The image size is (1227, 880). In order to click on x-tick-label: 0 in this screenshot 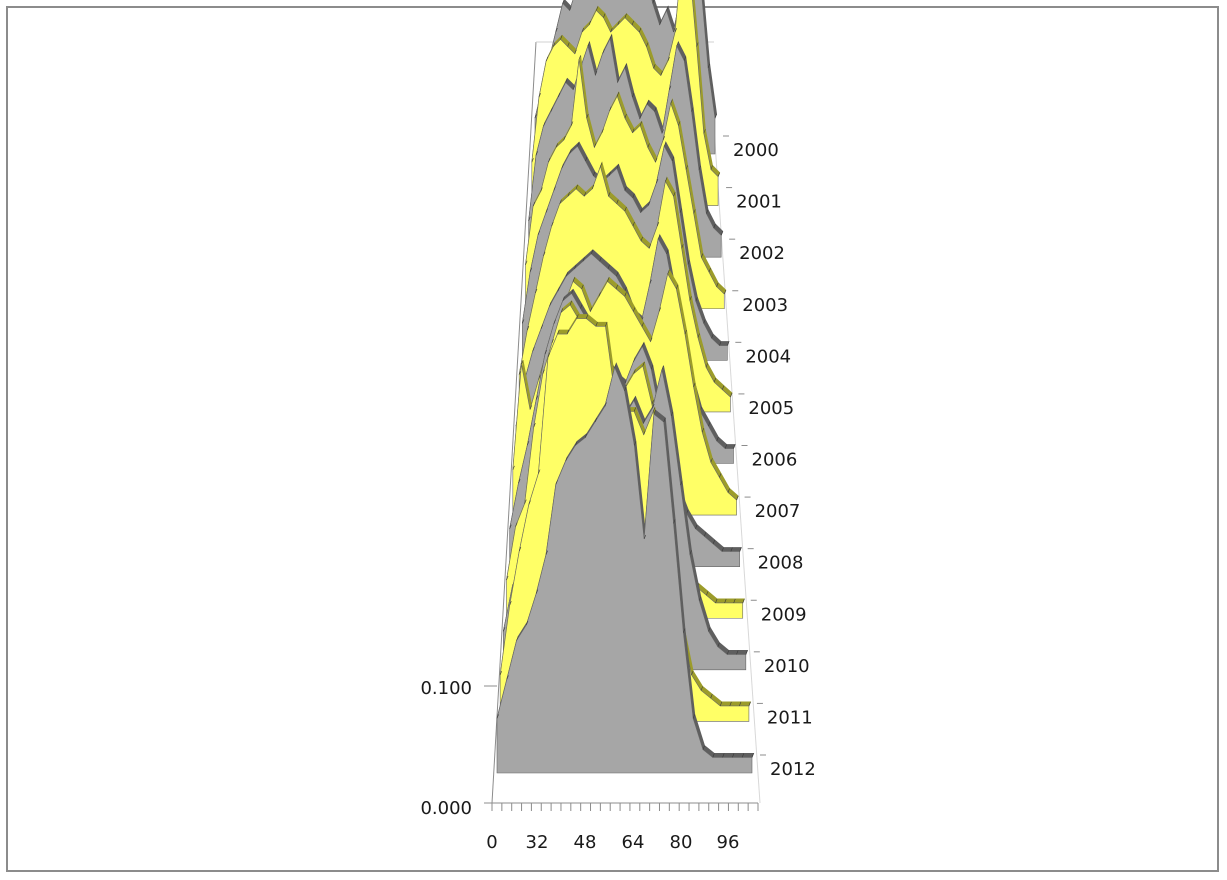, I will do `click(491, 842)`.